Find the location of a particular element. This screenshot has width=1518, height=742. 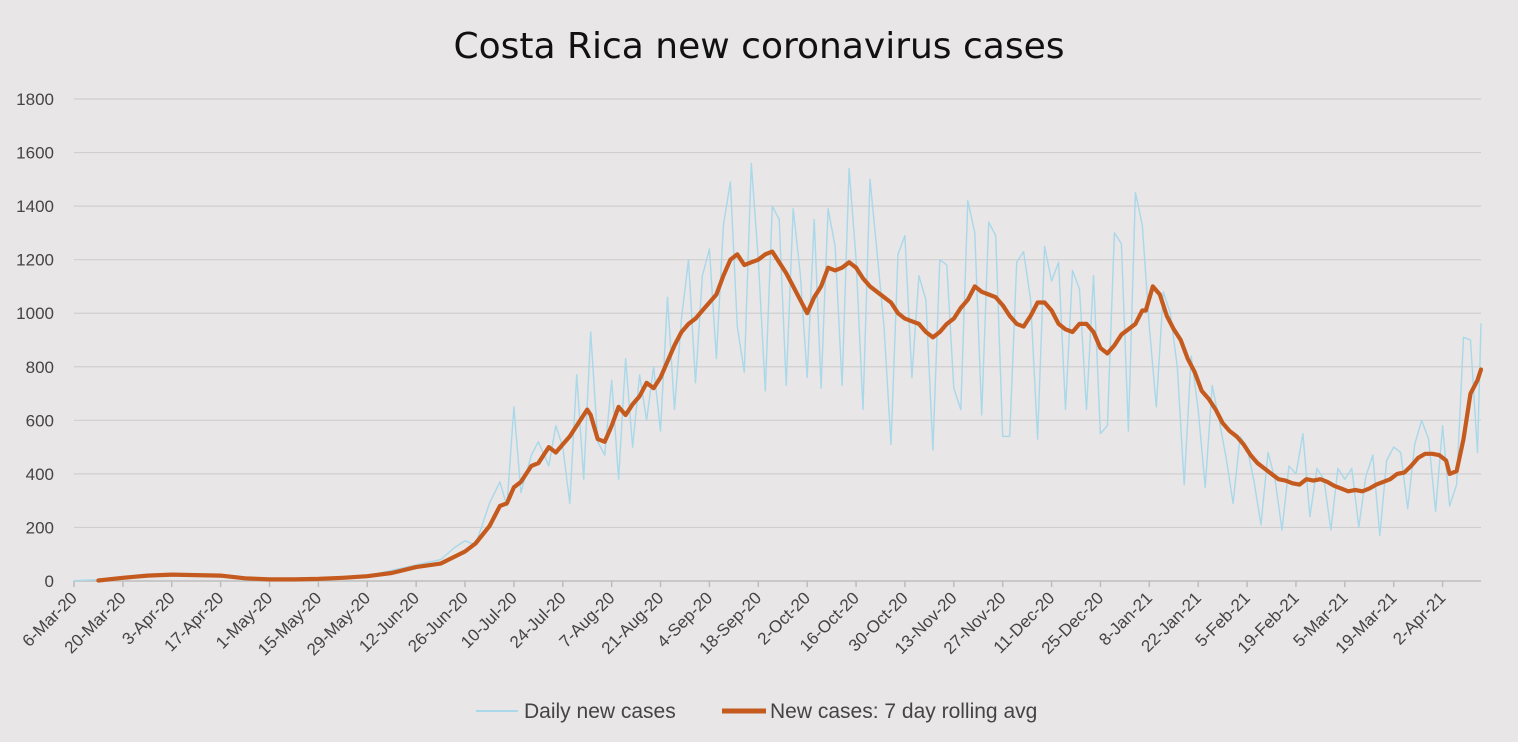

y-tick-label: 800 is located at coordinates (40, 367).